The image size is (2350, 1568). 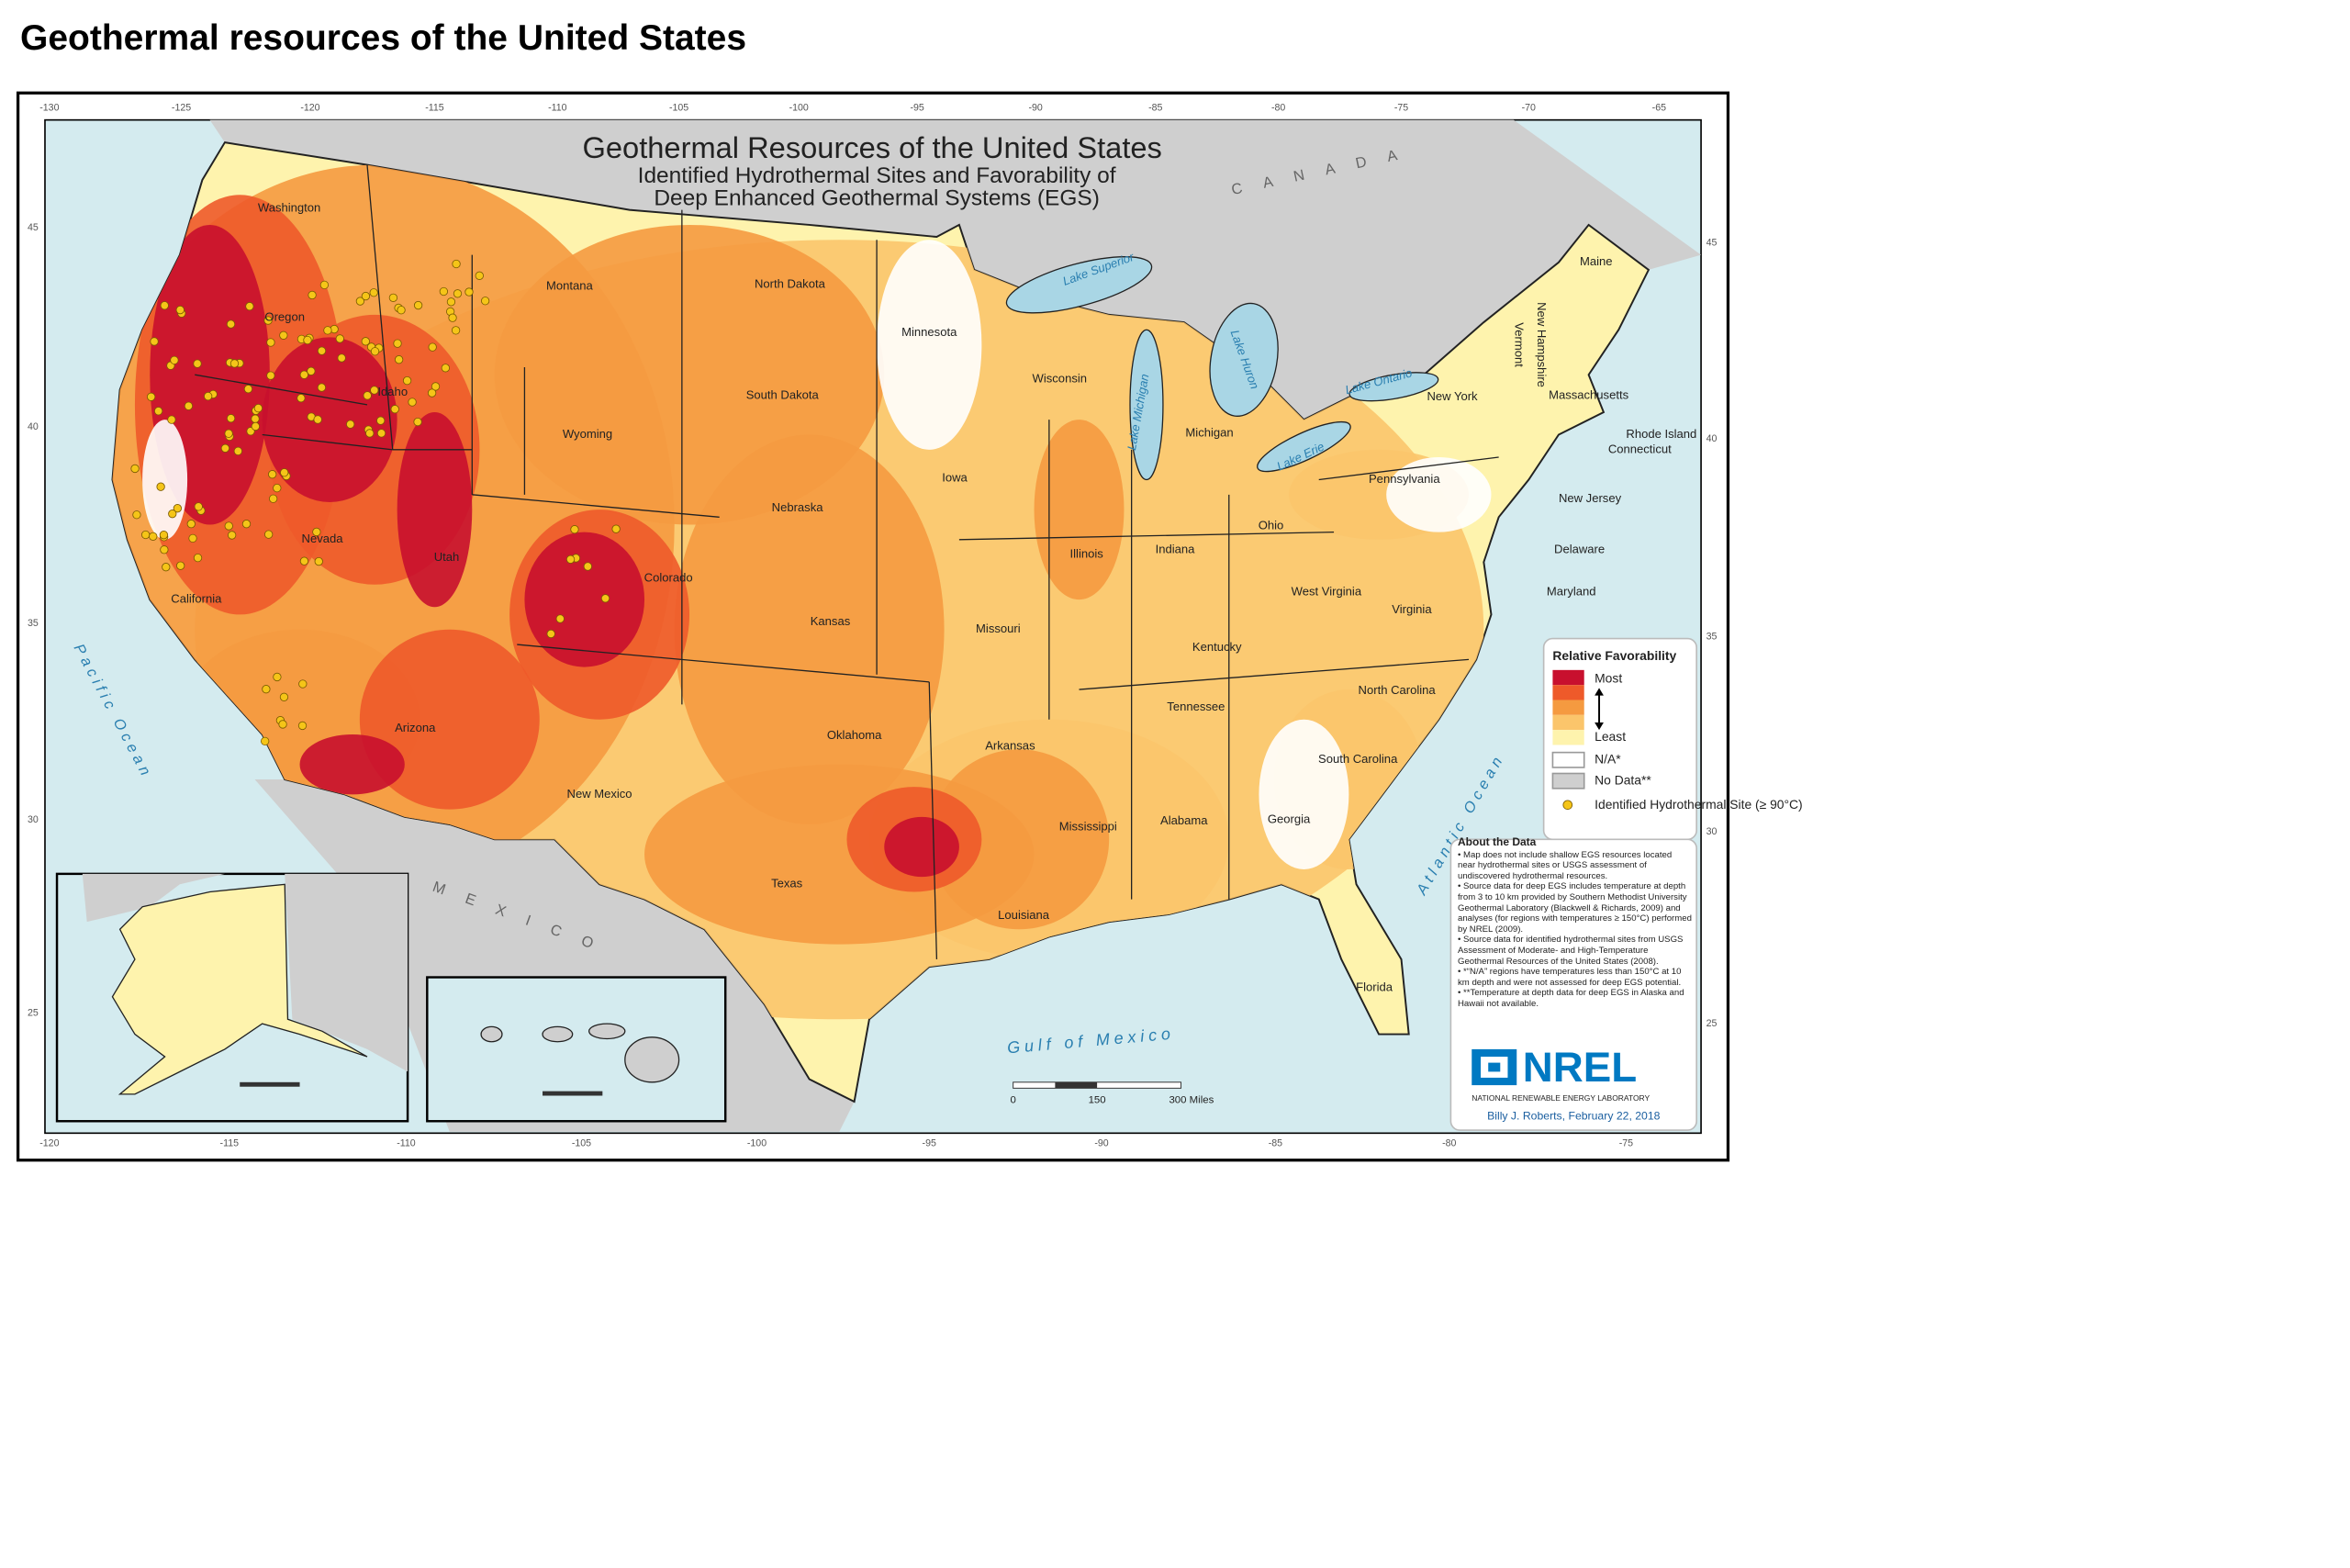 I want to click on scale-label: 300 Miles, so click(x=1191, y=1099).